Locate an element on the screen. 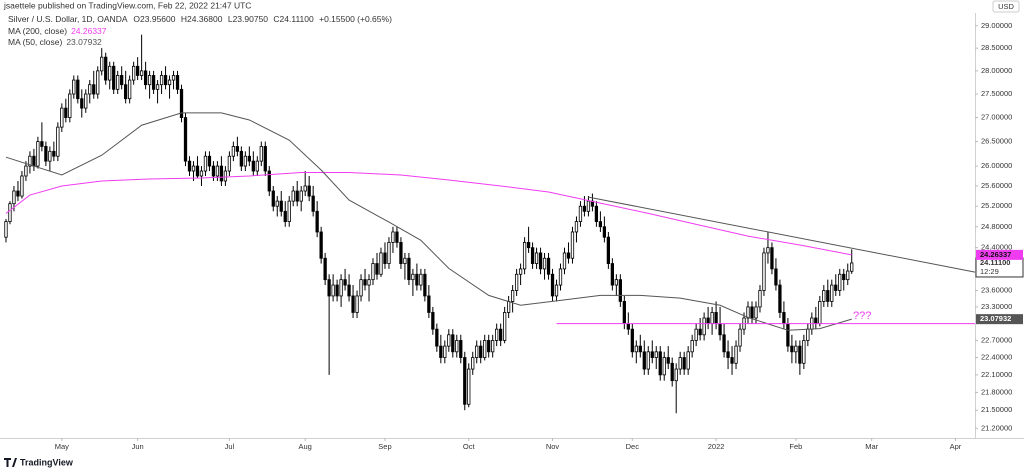  ma-badge-box is located at coordinates (999, 254).